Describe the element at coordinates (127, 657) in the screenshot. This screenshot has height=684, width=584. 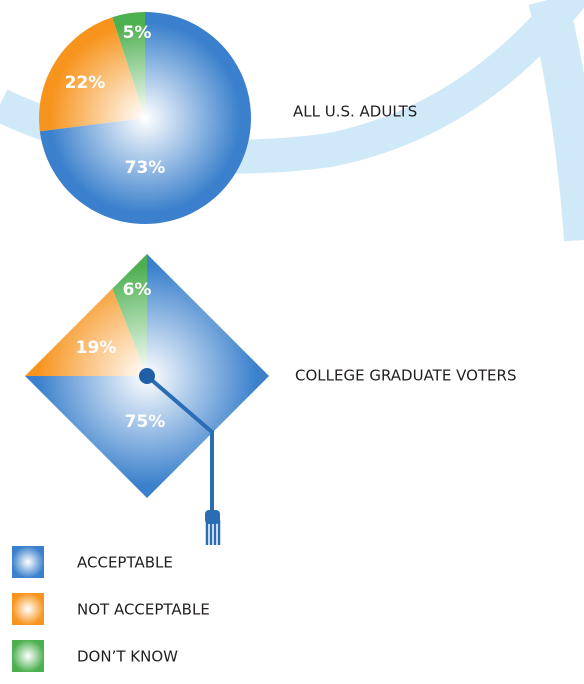
I see `legend-label: DON’T KNOW` at that location.